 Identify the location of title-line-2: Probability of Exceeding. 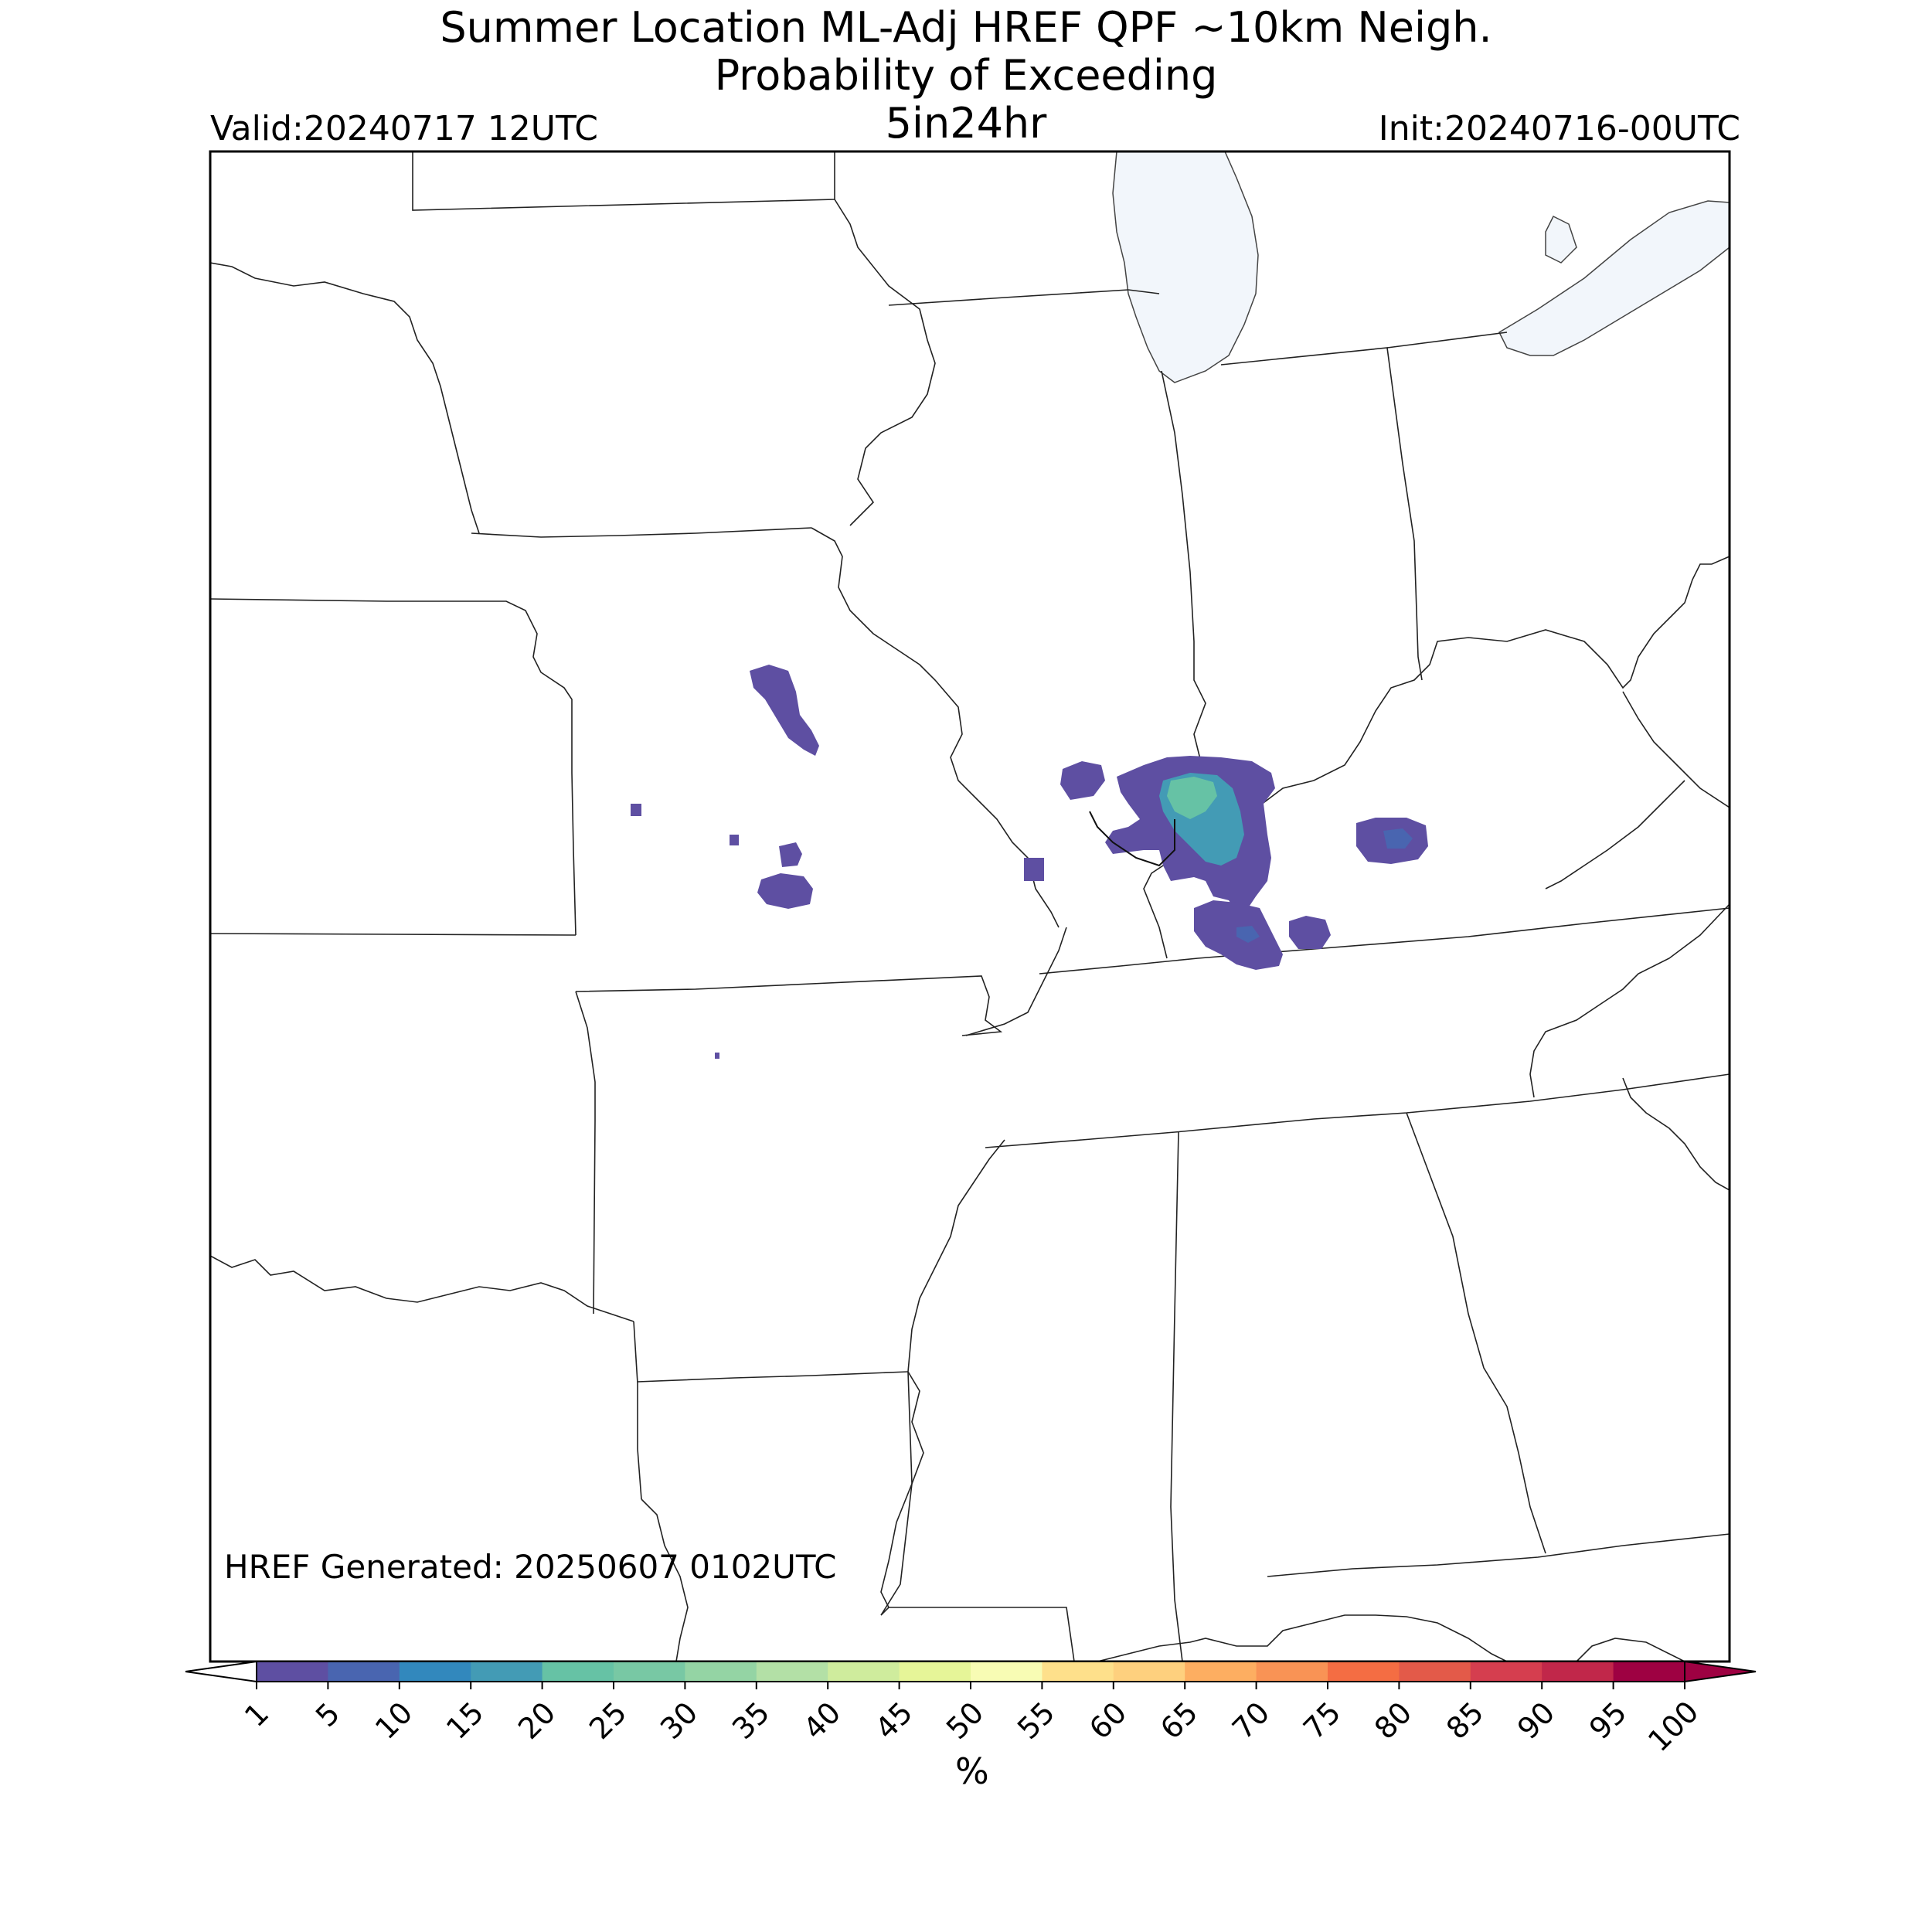
(966, 75).